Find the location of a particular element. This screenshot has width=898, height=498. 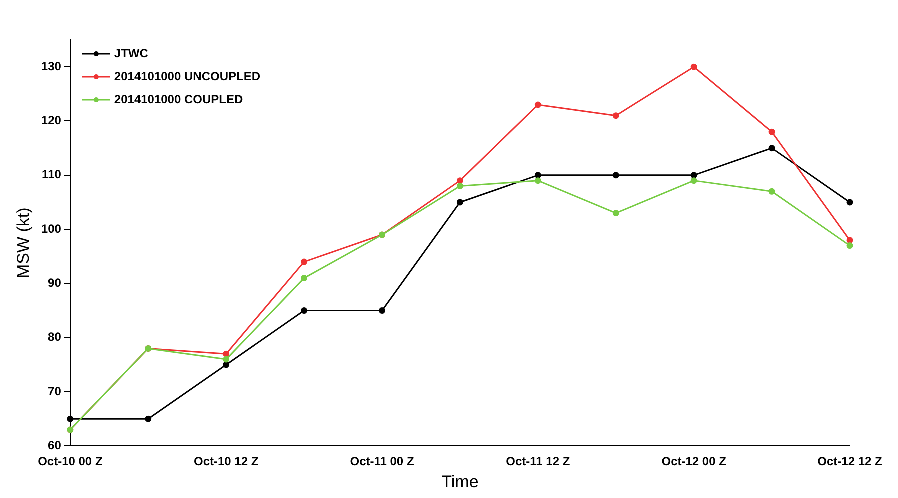

x-tick-label: Oct-12 00 Z is located at coordinates (694, 461).